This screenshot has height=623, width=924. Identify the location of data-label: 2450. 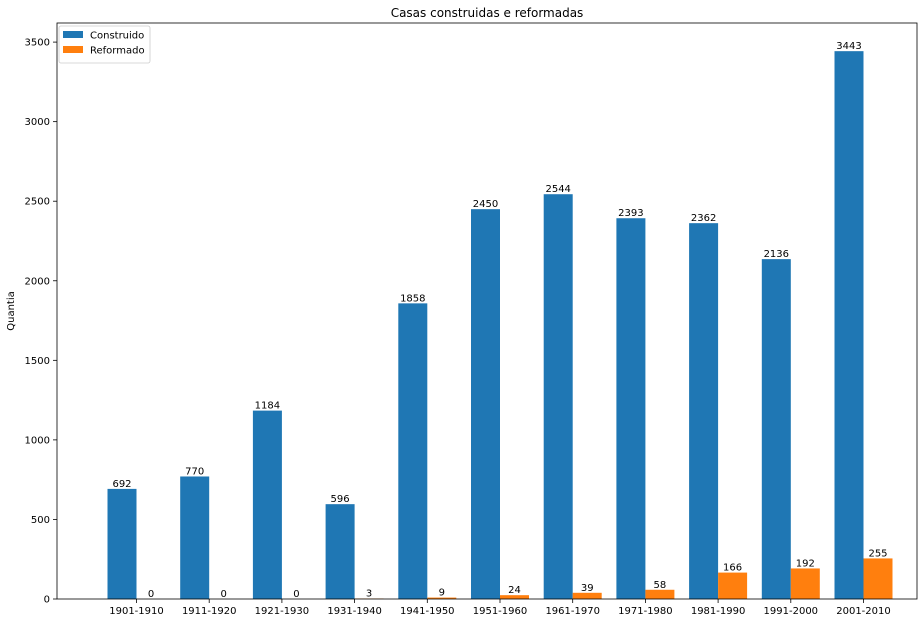
(485, 204).